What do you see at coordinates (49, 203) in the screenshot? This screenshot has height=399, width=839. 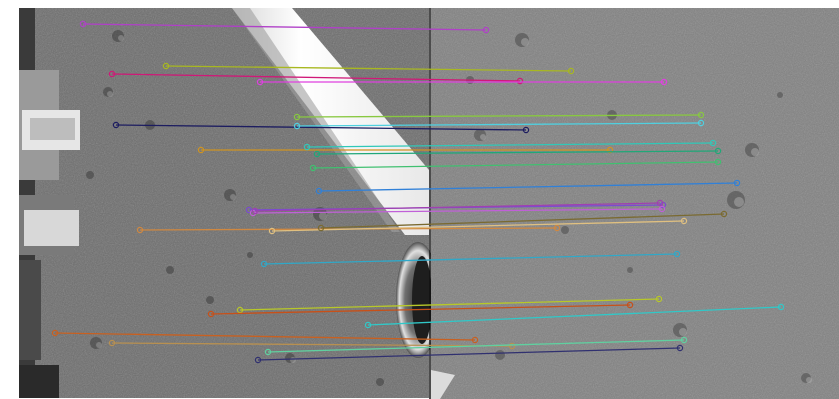 I see `lander-structure` at bounding box center [49, 203].